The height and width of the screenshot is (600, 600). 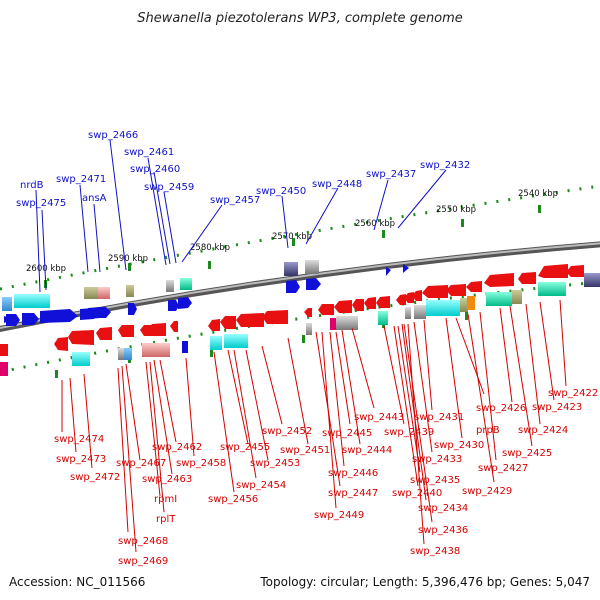 I want to click on gene-label: swp_2430, so click(x=459, y=445).